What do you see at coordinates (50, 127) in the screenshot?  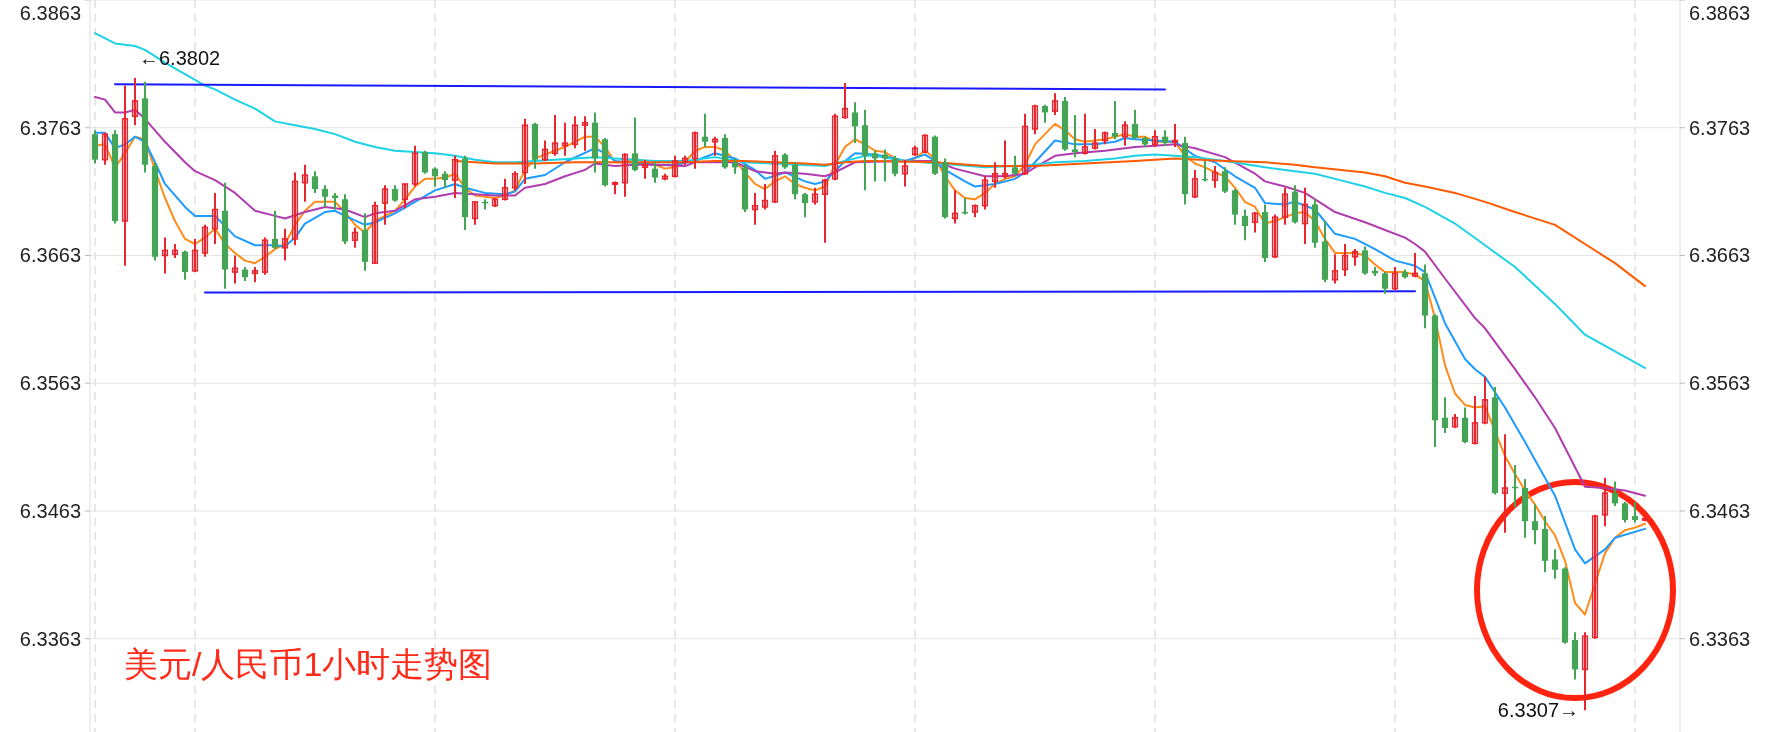 I see `y-tick-label: 6.3763` at bounding box center [50, 127].